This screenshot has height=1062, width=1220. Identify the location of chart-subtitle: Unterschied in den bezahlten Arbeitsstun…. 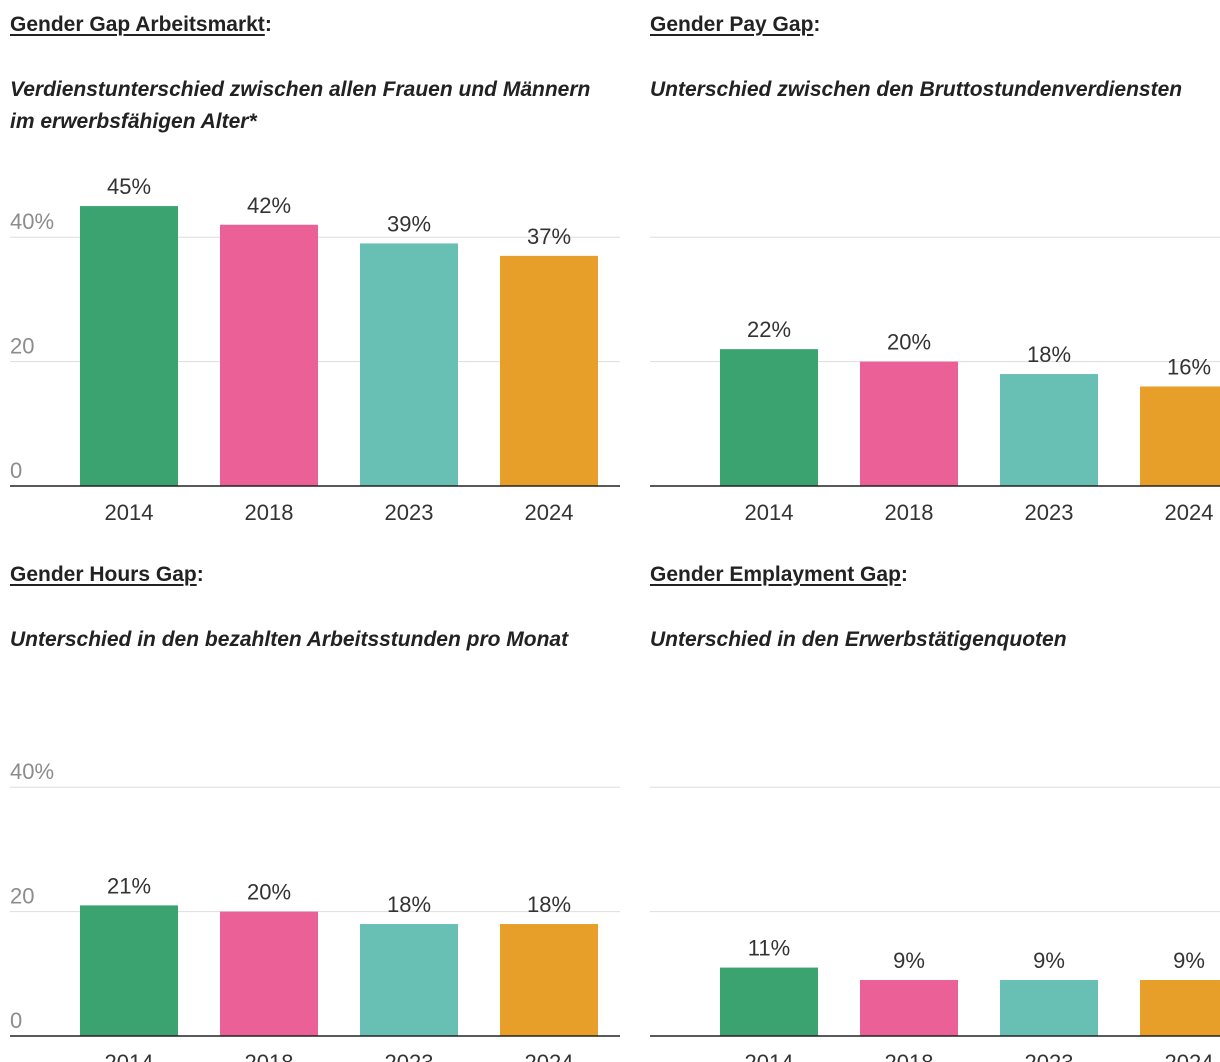
(289, 639).